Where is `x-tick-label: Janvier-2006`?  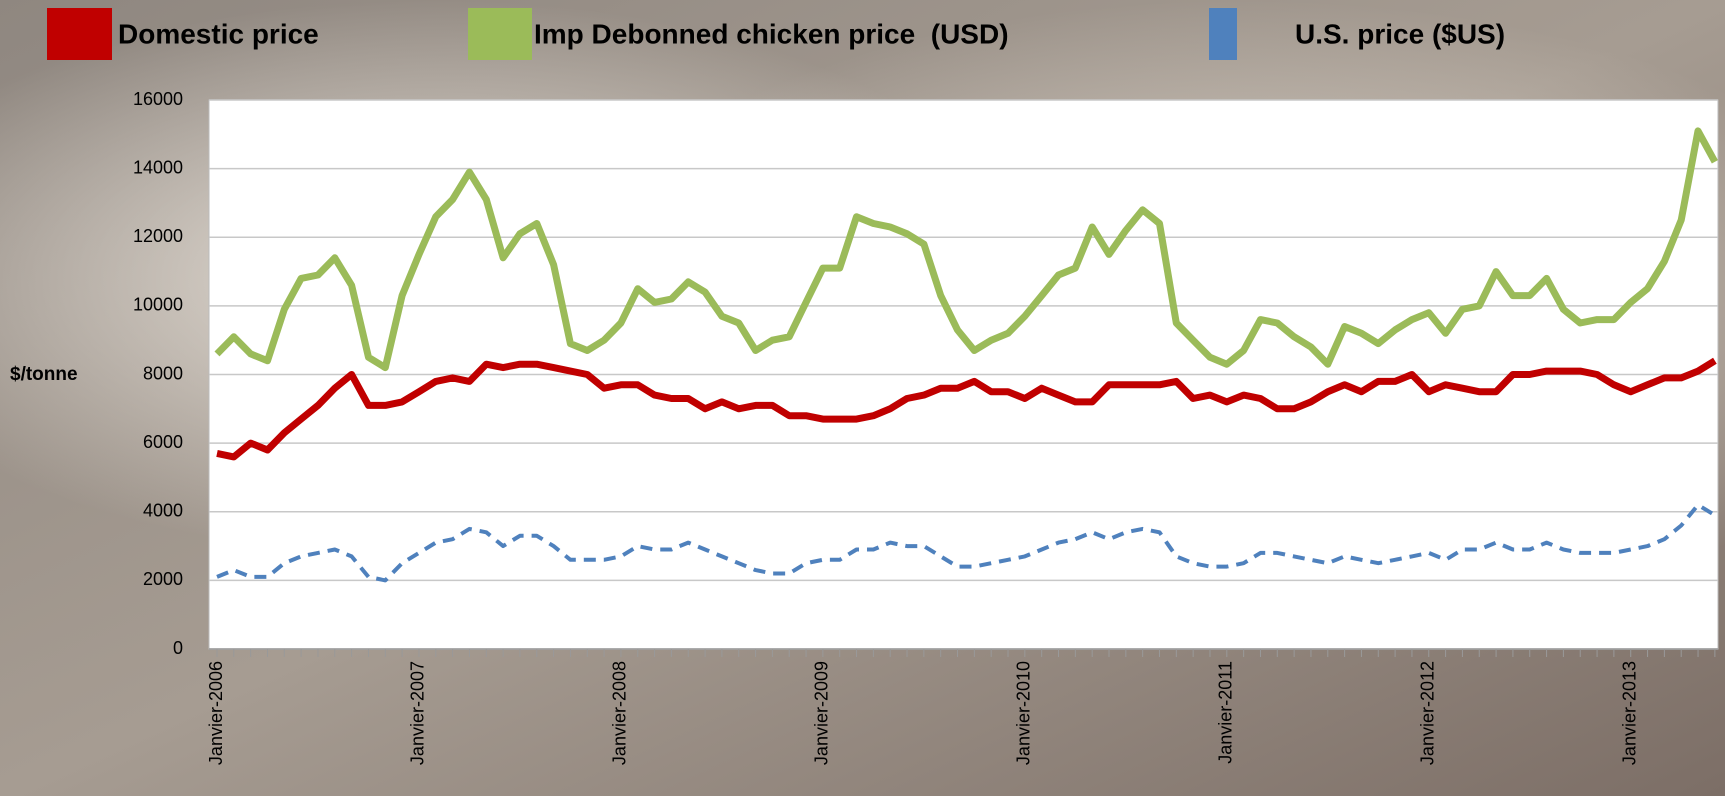
x-tick-label: Janvier-2006 is located at coordinates (216, 713).